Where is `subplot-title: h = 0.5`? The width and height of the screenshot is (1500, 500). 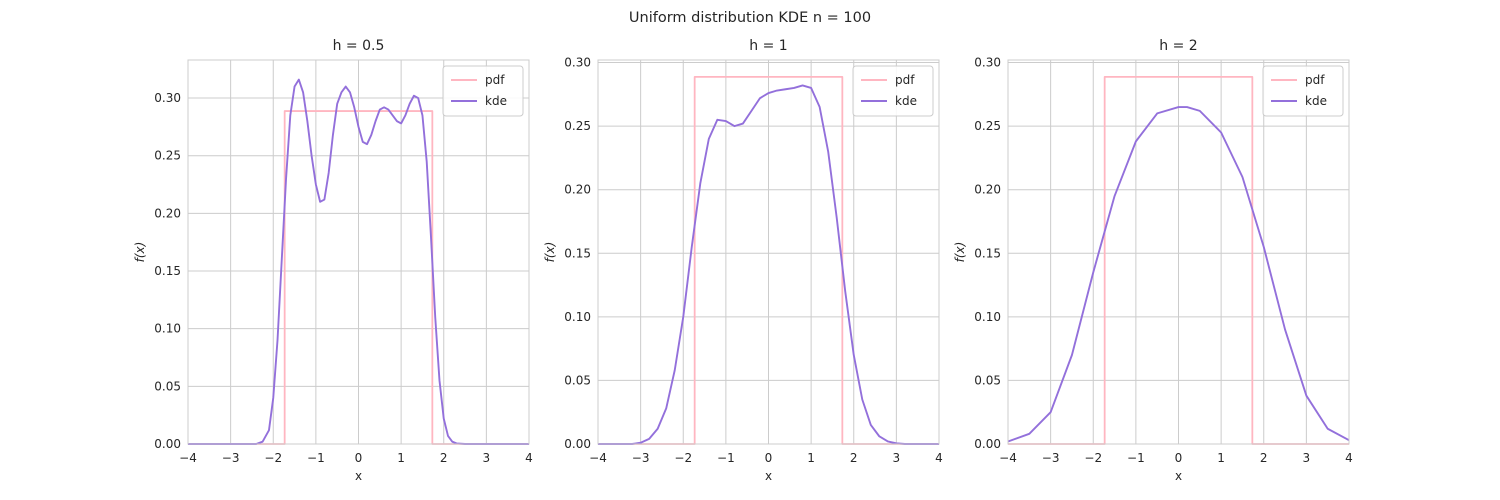 subplot-title: h = 0.5 is located at coordinates (359, 46).